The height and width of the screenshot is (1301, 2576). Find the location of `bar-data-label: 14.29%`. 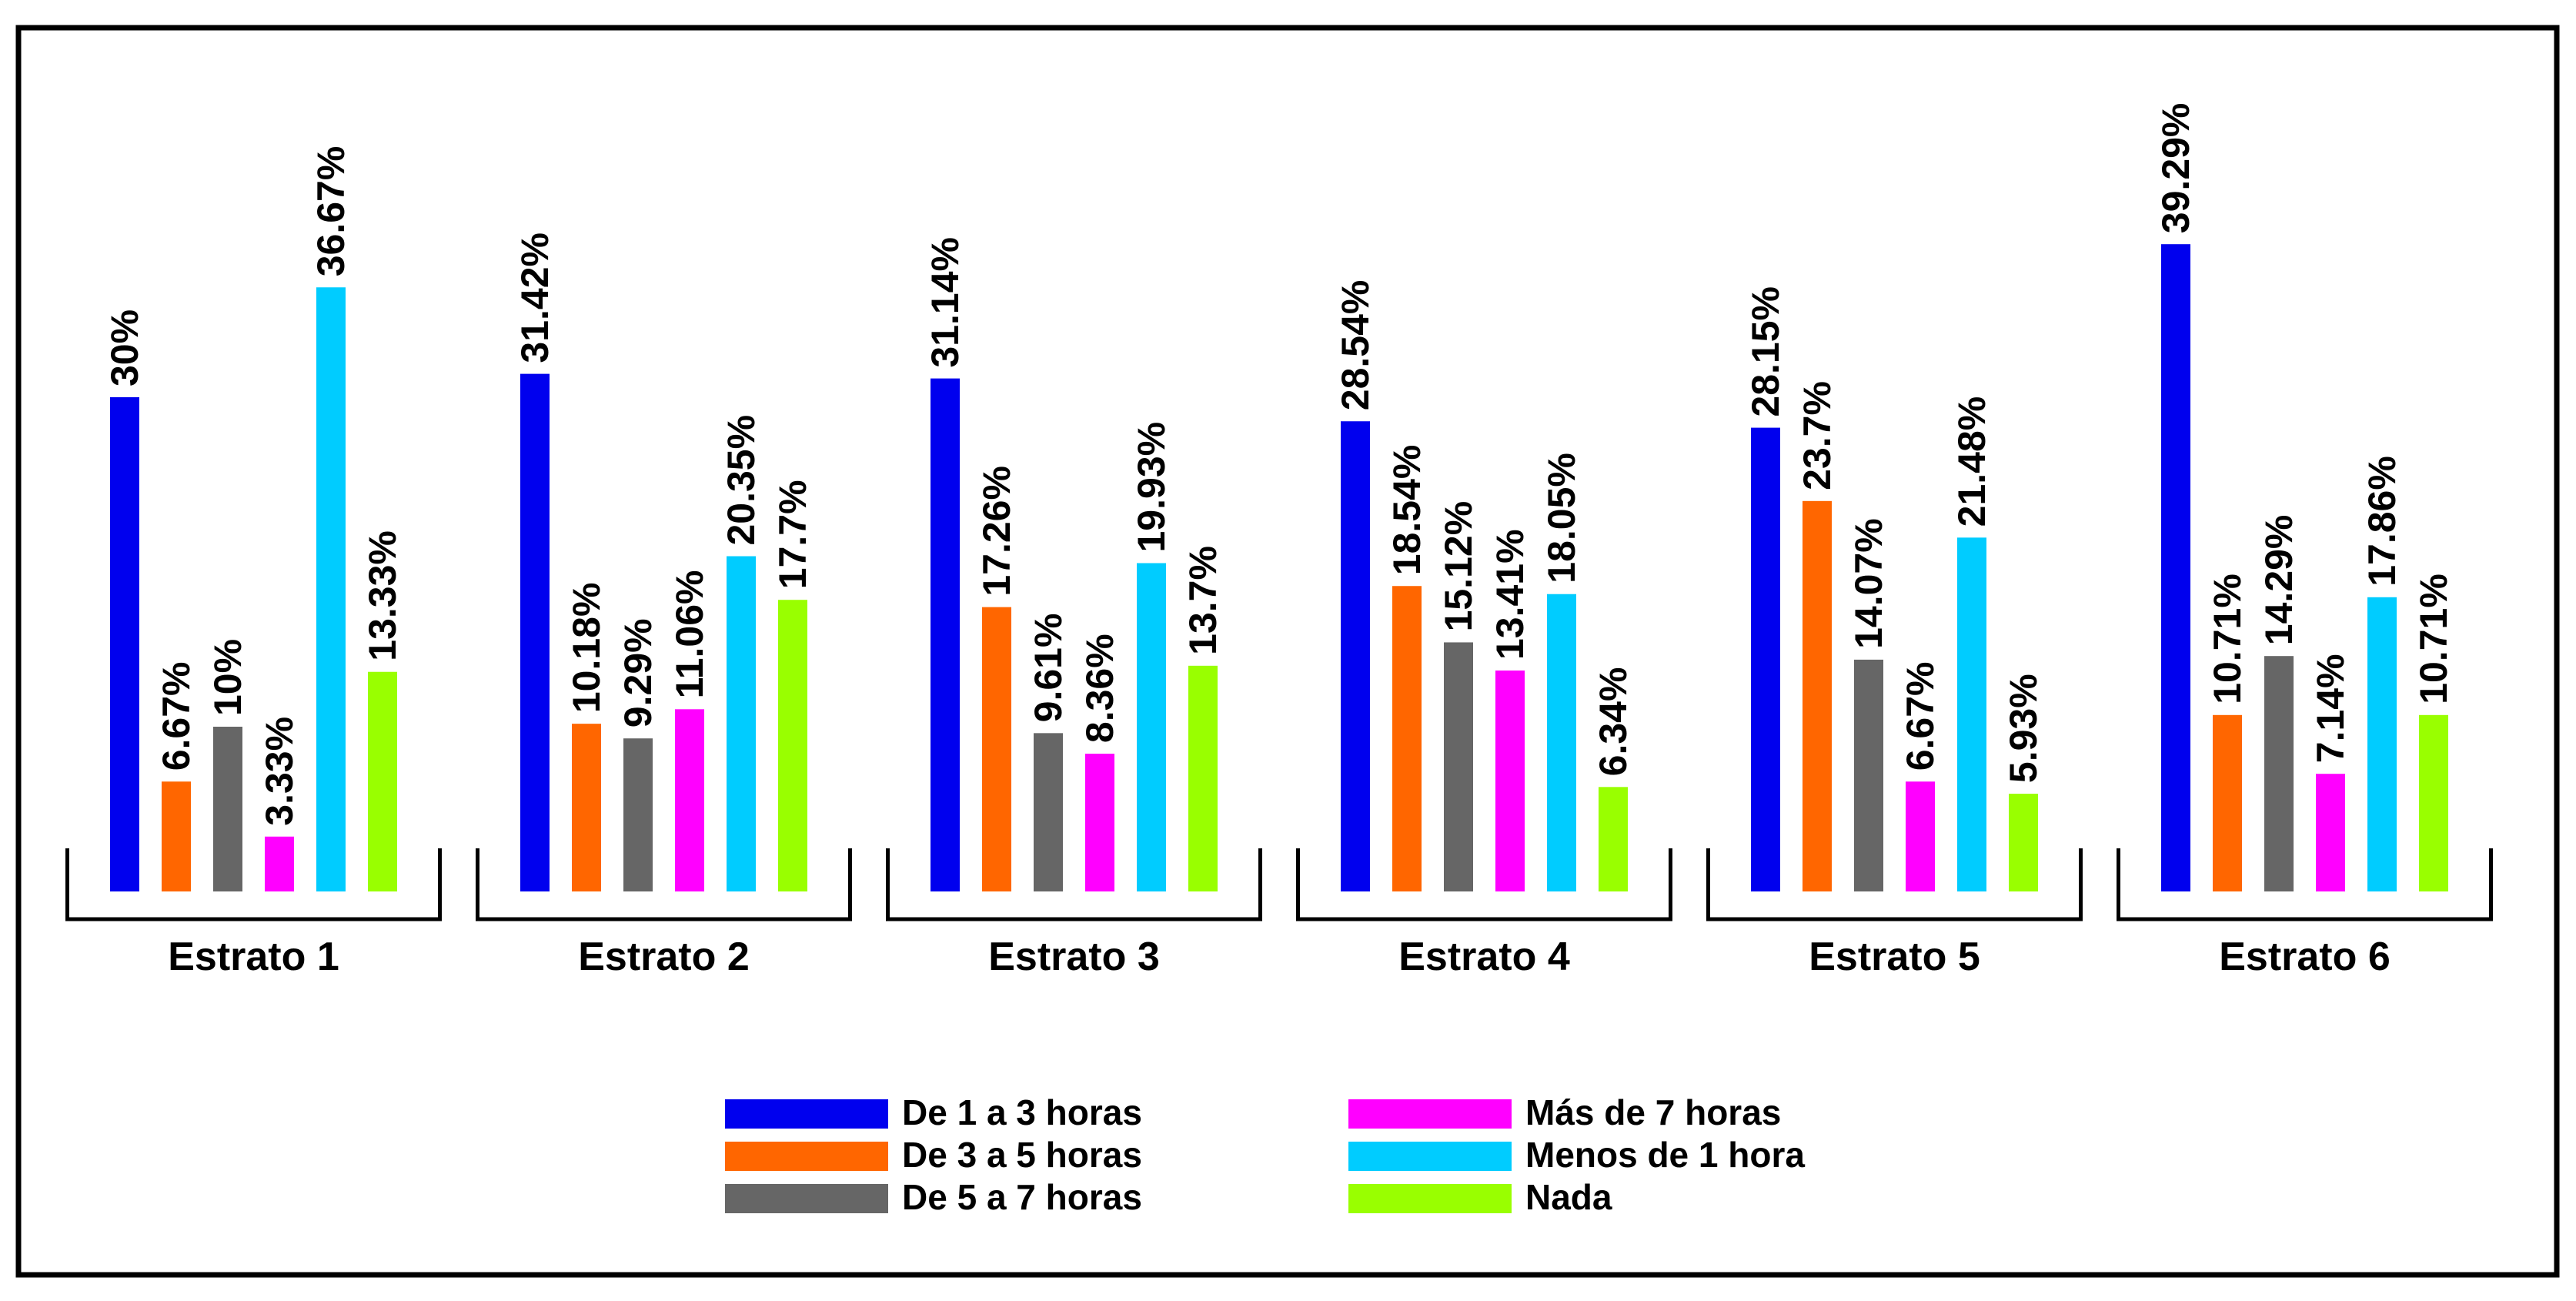

bar-data-label: 14.29% is located at coordinates (2278, 580).